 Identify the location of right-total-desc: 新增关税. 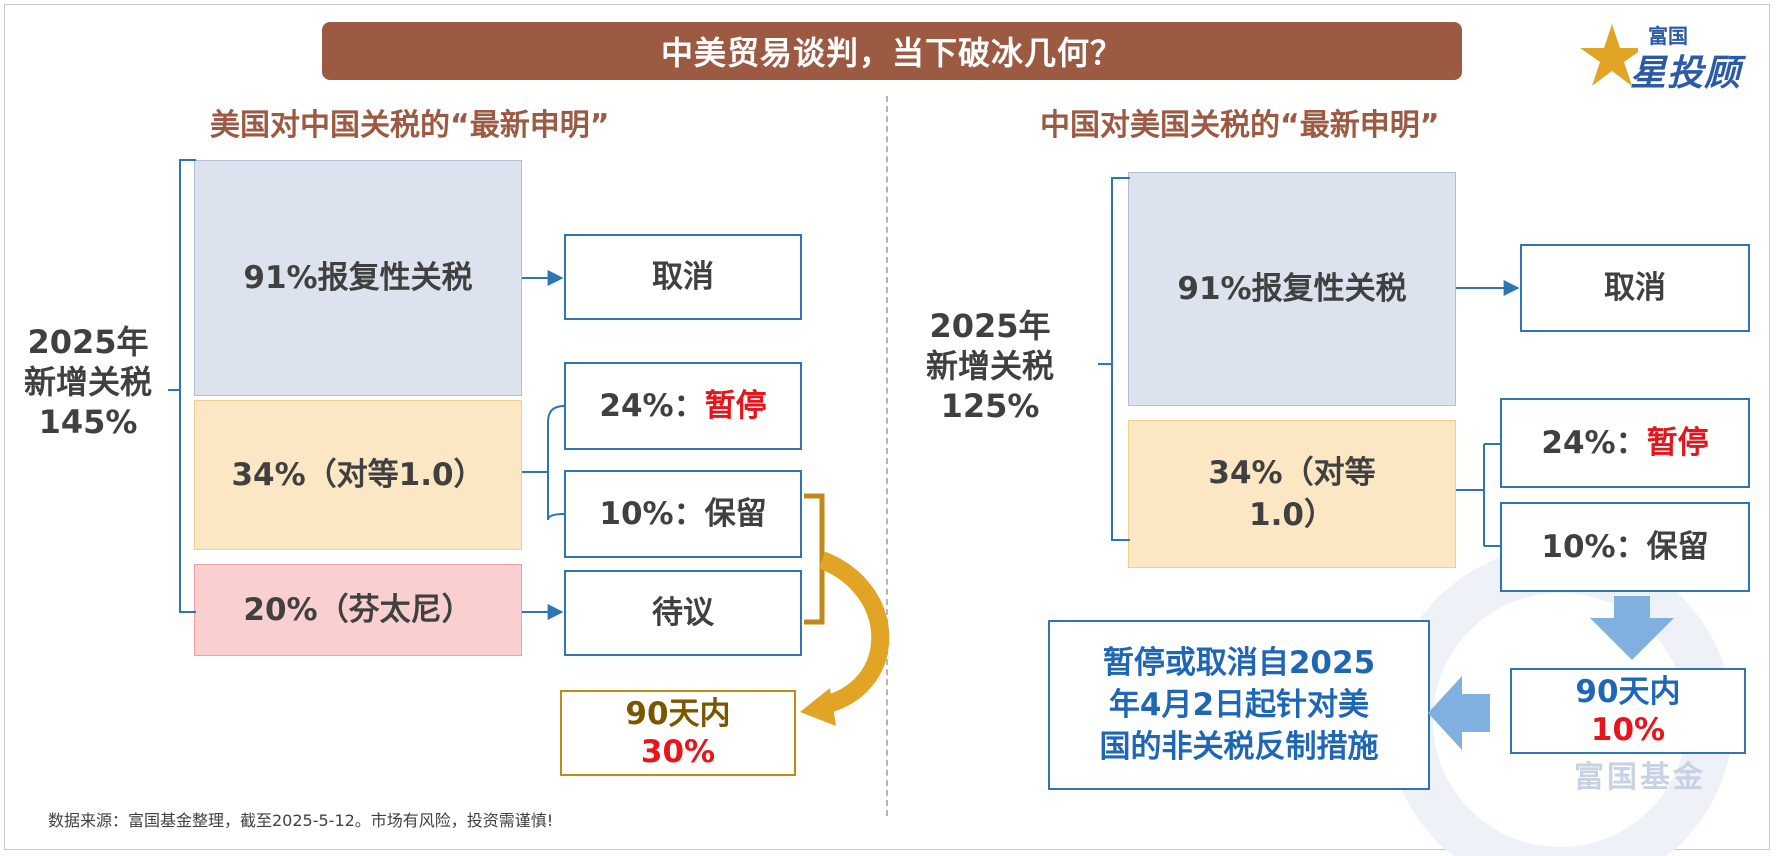
(989, 366).